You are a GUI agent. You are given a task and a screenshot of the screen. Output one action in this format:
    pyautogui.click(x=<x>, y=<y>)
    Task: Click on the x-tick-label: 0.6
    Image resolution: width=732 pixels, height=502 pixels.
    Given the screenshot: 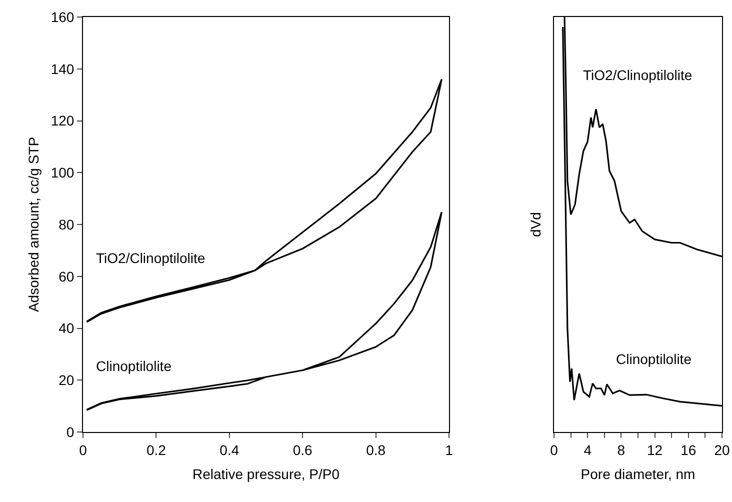 What is the action you would take?
    pyautogui.click(x=302, y=450)
    